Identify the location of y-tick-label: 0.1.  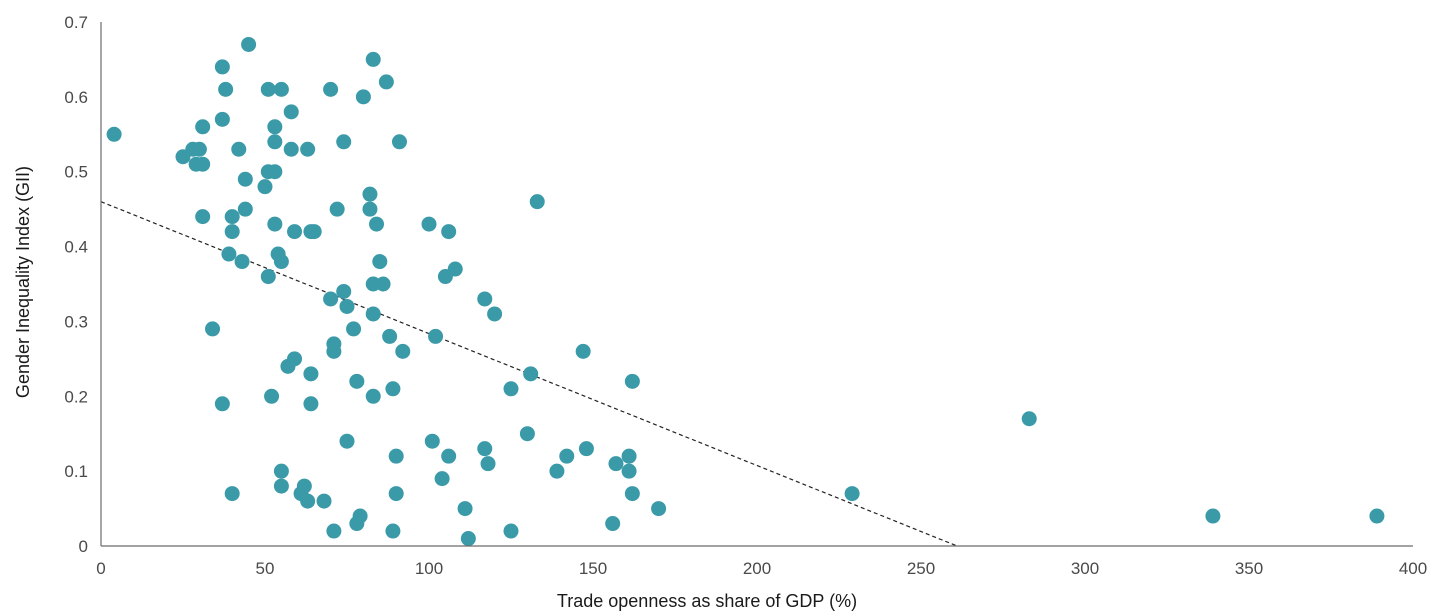
(76, 471).